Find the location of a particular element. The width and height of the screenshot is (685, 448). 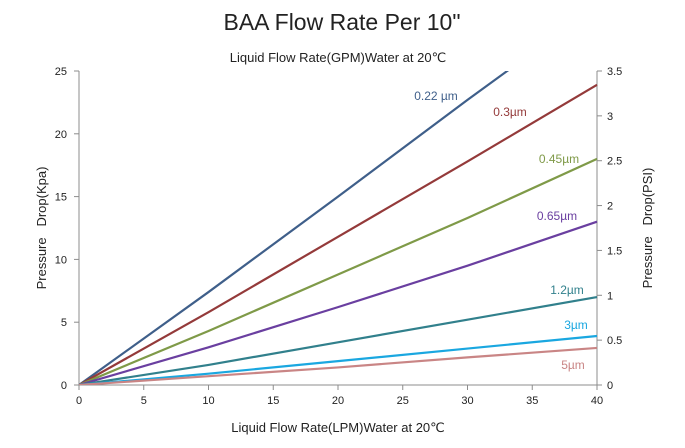

y2-tick-label: 2 is located at coordinates (610, 207).